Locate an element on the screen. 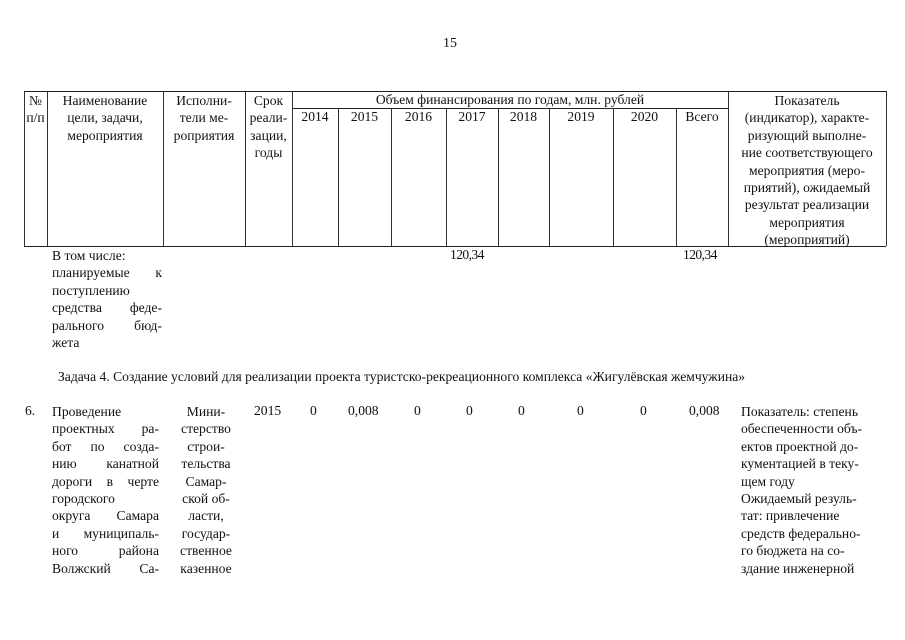  text-line: рального бюд- is located at coordinates (107, 325).